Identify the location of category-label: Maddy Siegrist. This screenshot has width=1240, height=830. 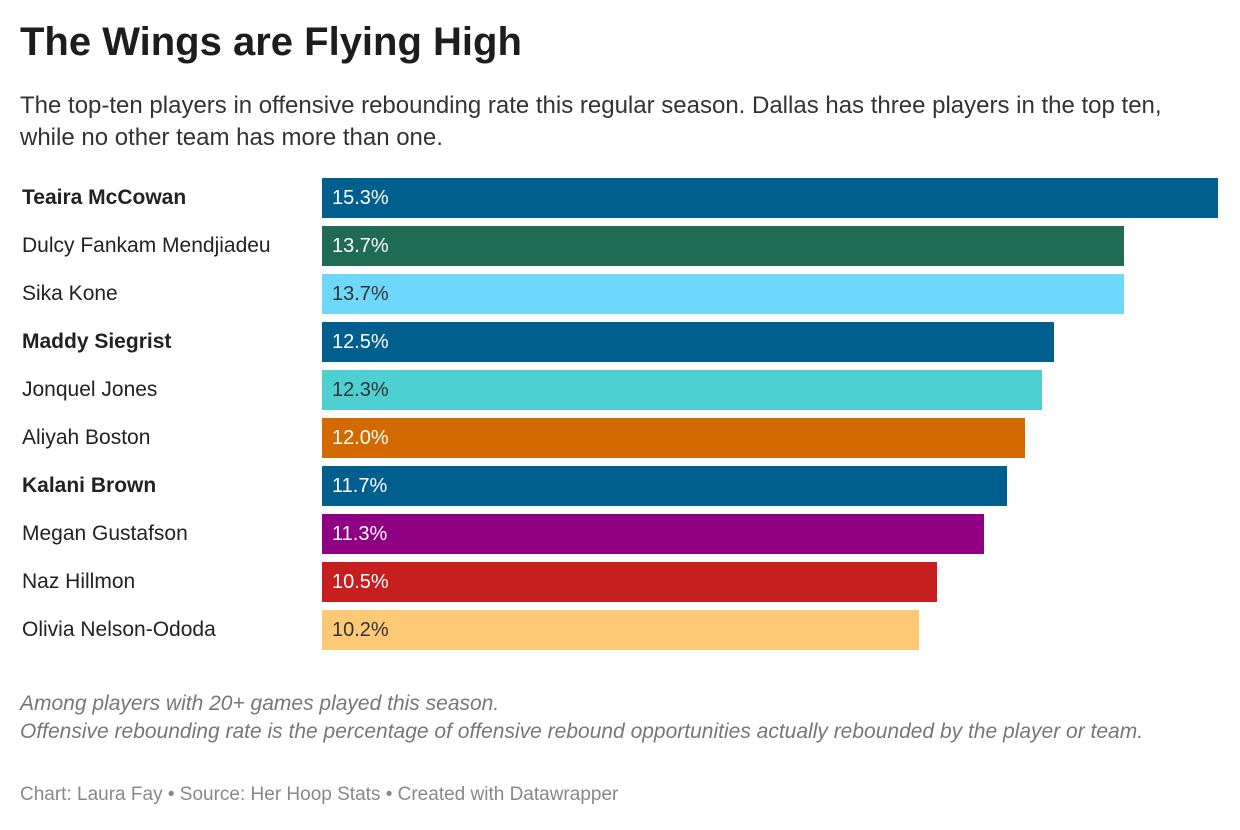
(97, 341).